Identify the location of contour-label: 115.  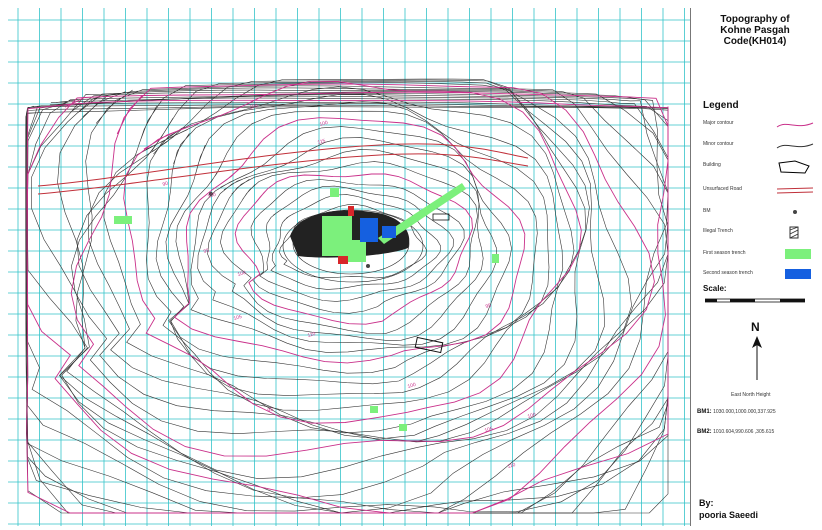
(321, 142).